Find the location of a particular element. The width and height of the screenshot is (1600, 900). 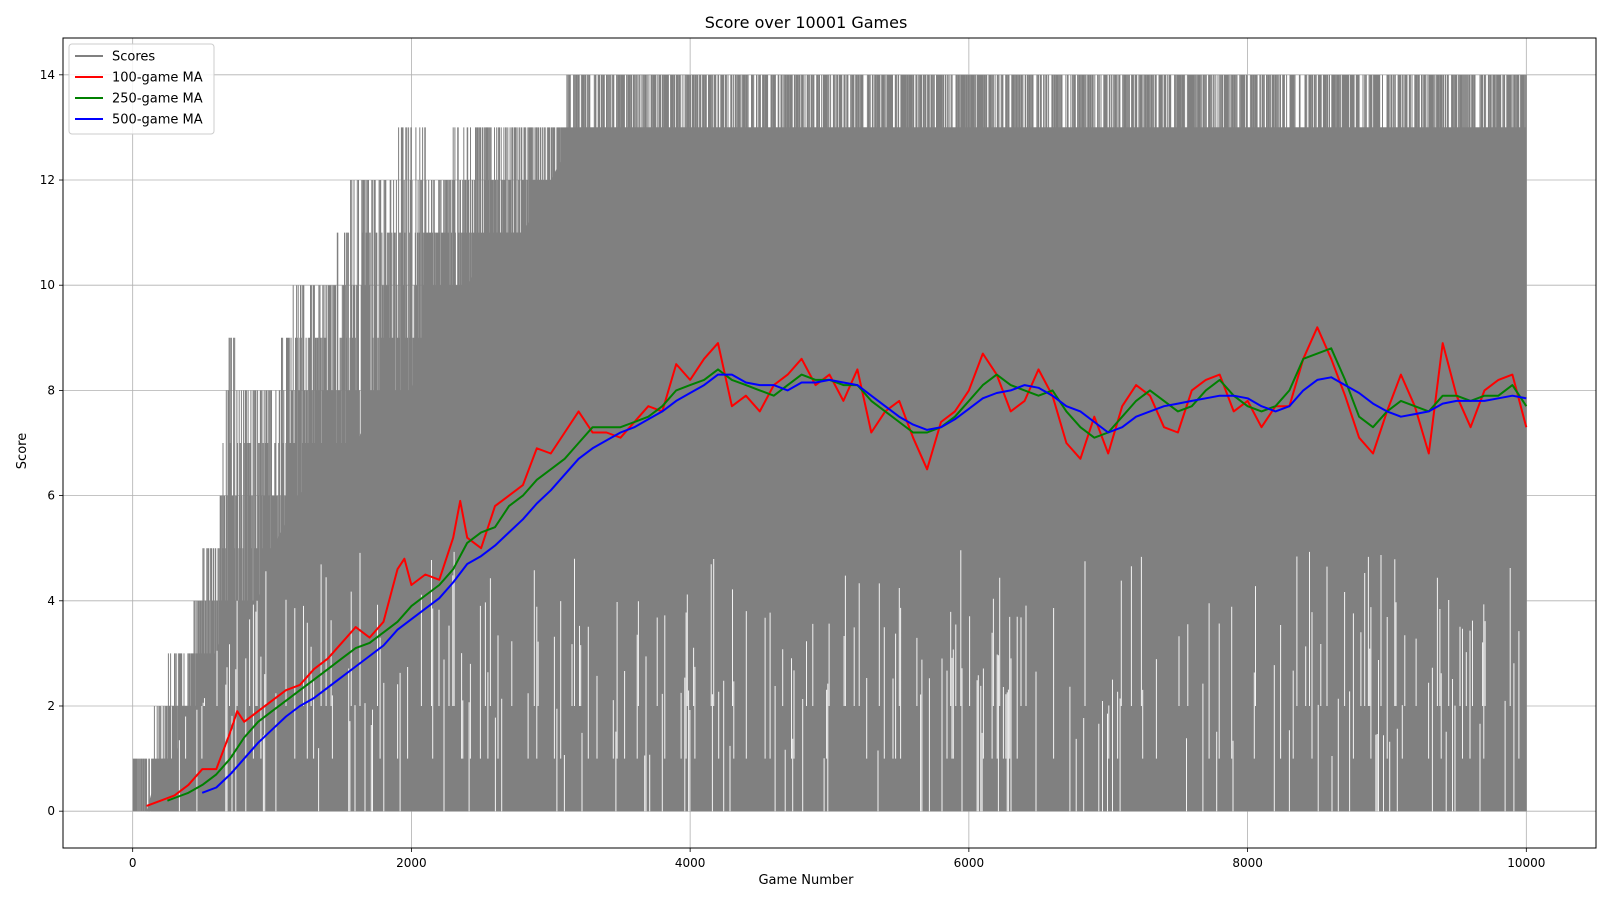

y-tick-label: 12 is located at coordinates (47, 180).